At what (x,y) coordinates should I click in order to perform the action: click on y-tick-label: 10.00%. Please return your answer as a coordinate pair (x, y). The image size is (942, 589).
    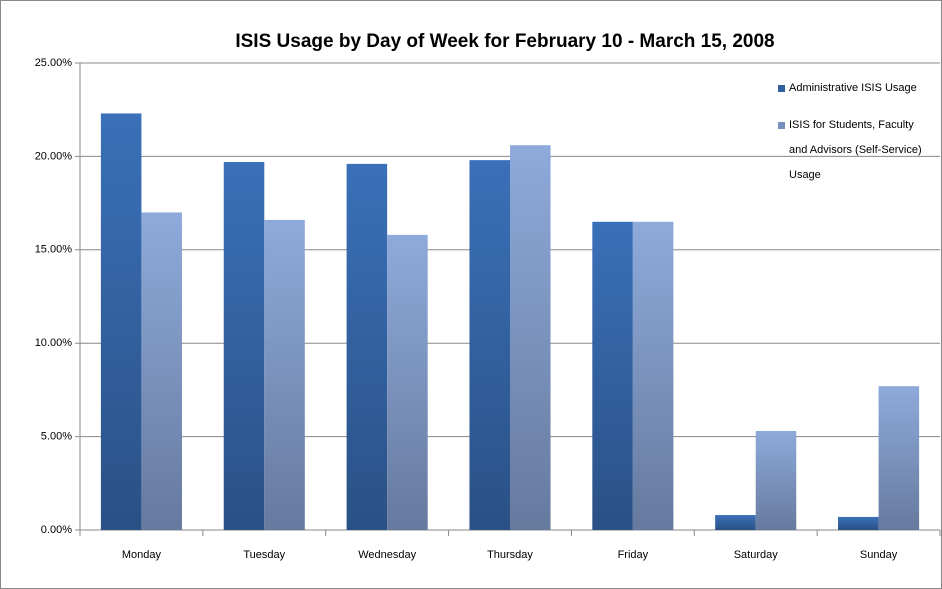
    Looking at the image, I should click on (54, 343).